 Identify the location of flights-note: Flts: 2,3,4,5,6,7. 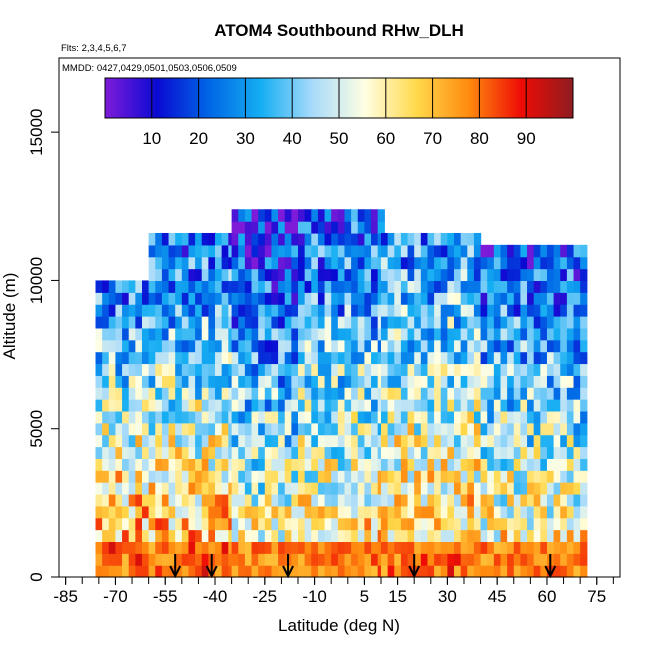
(93, 48).